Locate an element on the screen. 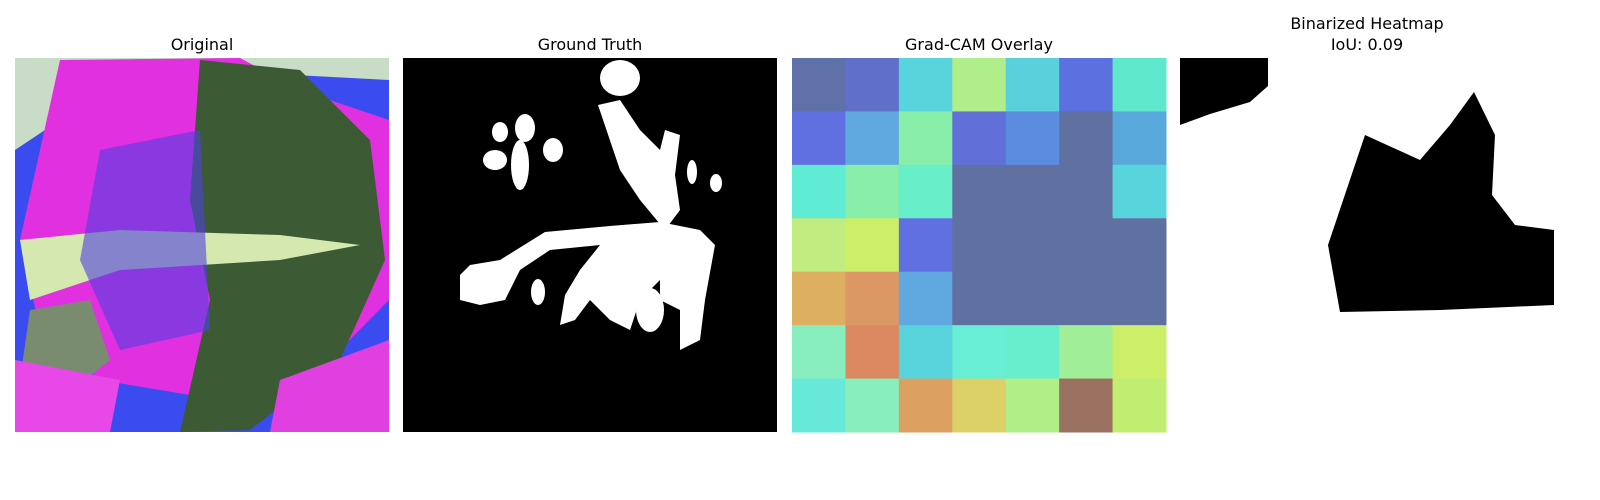 The width and height of the screenshot is (1600, 500). panel-title: Binarized Heatmap is located at coordinates (1366, 23).